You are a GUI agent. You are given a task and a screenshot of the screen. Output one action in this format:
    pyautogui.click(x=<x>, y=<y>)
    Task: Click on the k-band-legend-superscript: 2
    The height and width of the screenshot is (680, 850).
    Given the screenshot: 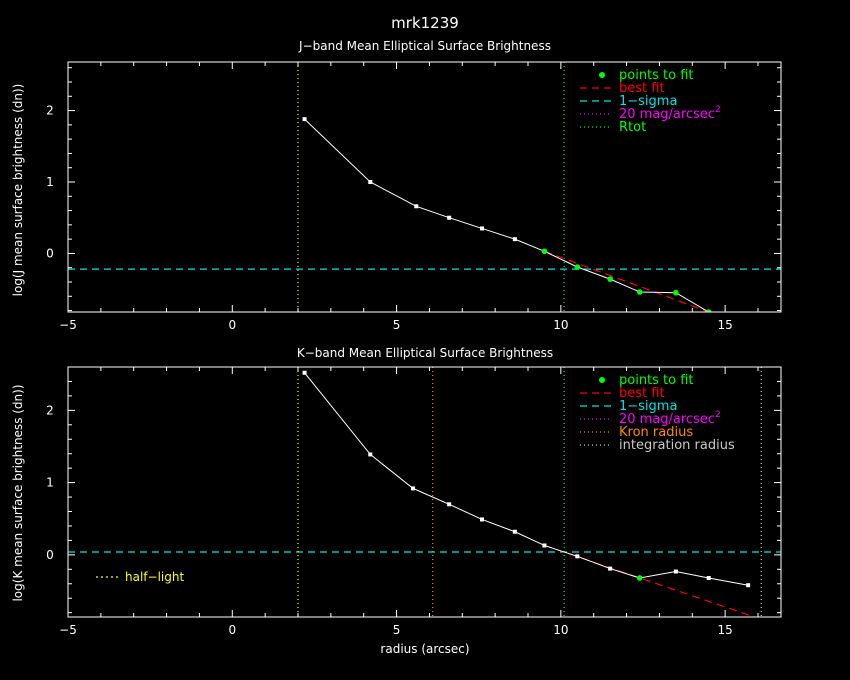 What is the action you would take?
    pyautogui.click(x=718, y=415)
    